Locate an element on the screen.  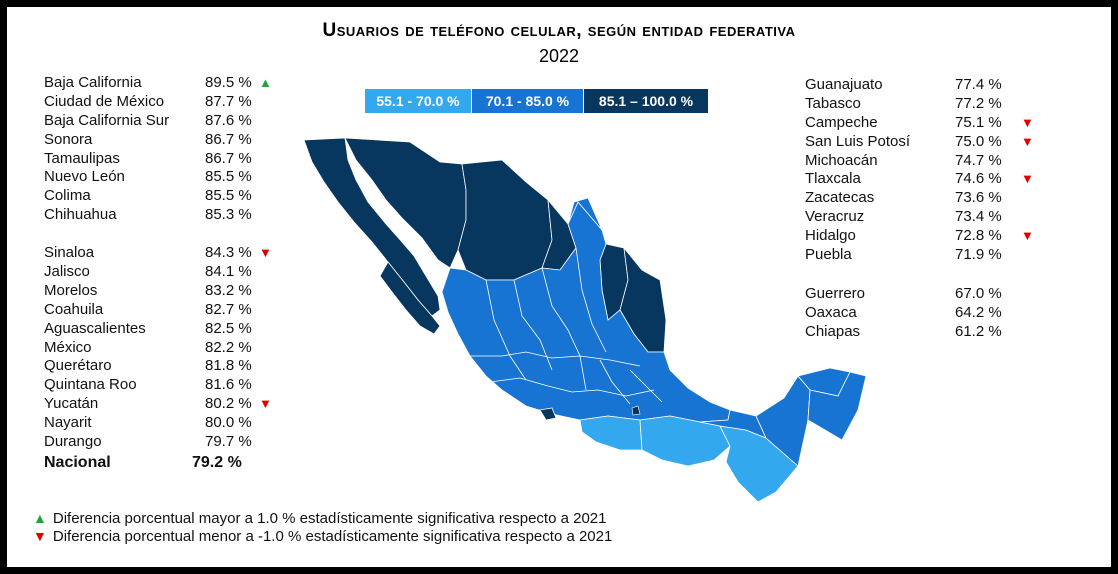
state-row: Durango 79.7 % is located at coordinates (164, 442).